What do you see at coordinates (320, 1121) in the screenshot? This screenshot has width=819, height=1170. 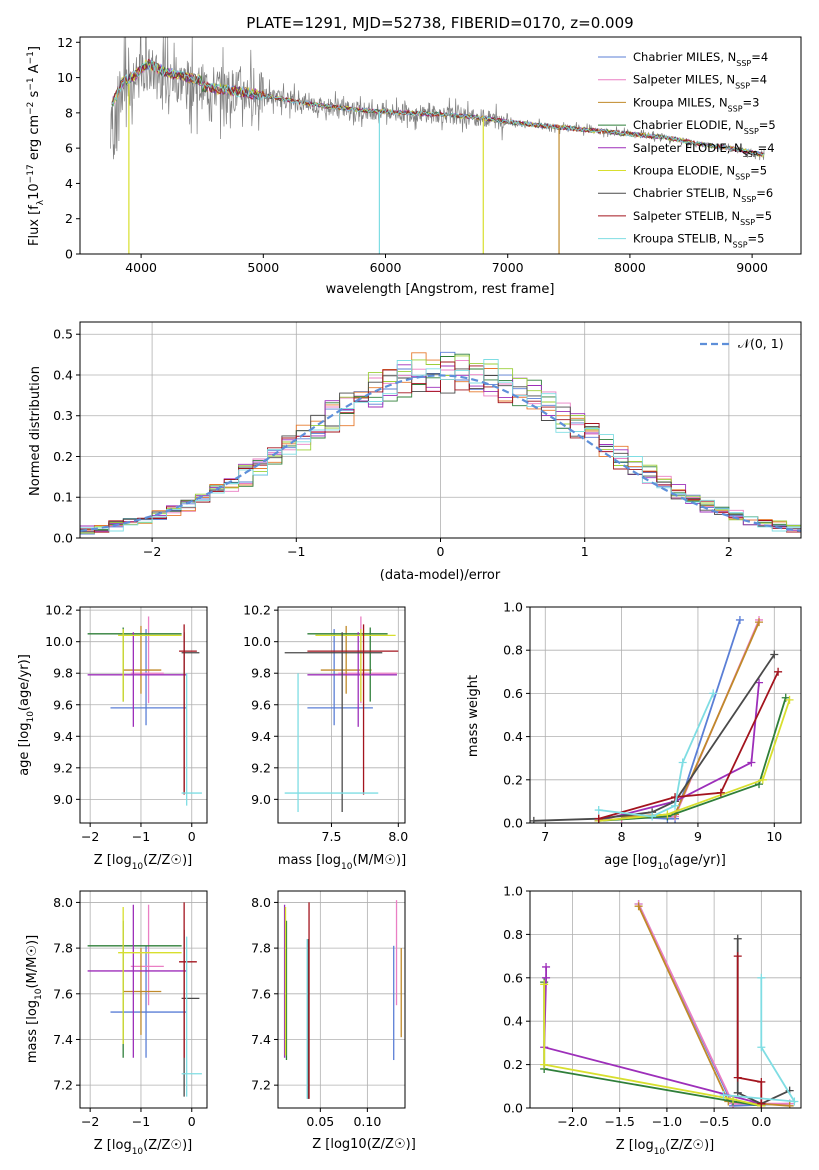 I see `x-tick-label: 0.05` at bounding box center [320, 1121].